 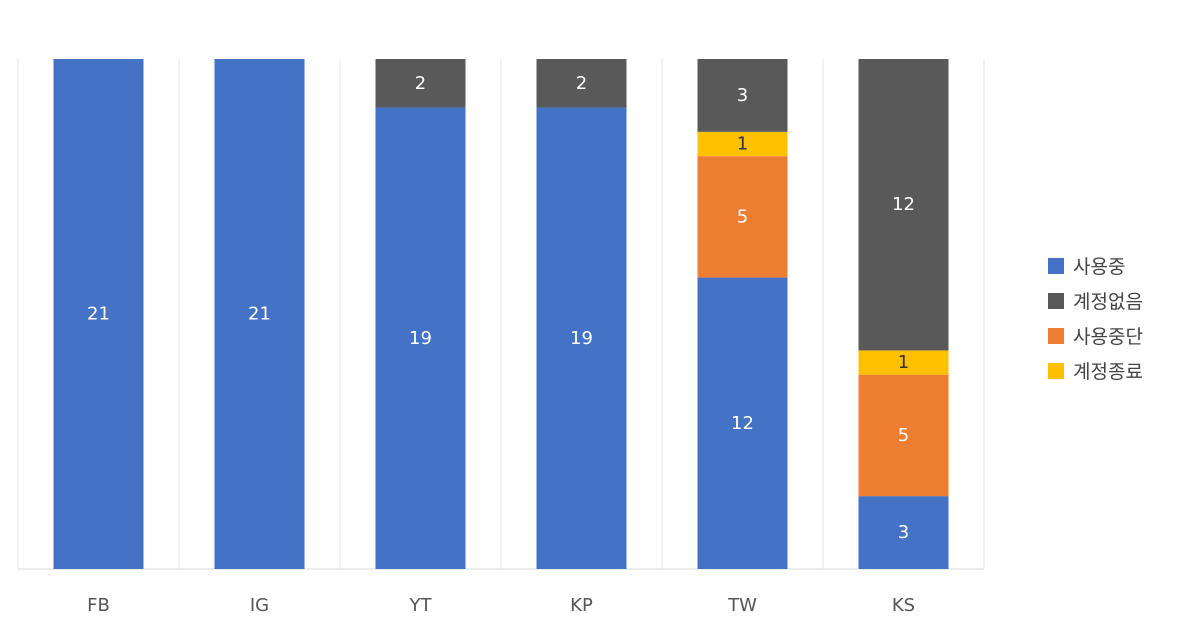 What do you see at coordinates (98, 605) in the screenshot?
I see `x-tick-label: FB` at bounding box center [98, 605].